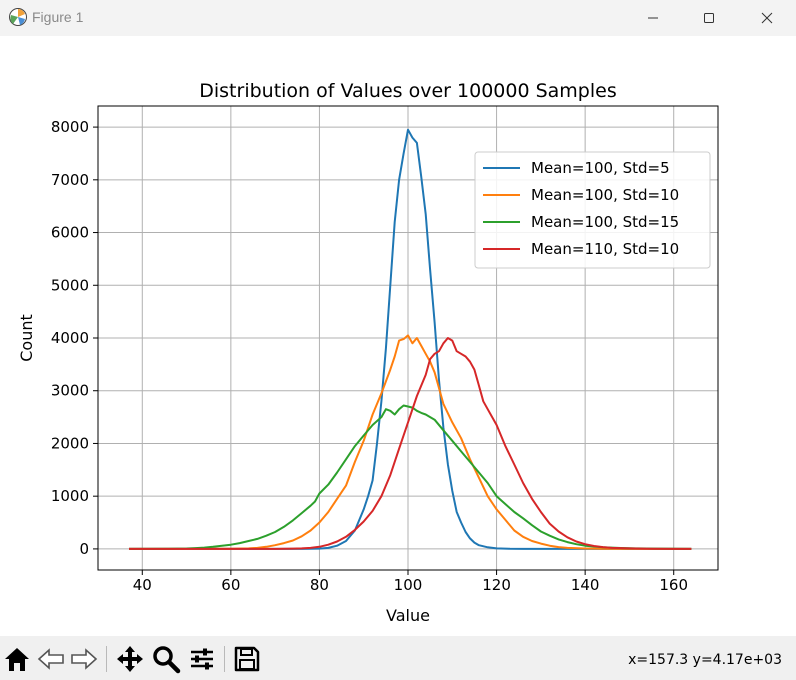  What do you see at coordinates (398, 18) in the screenshot?
I see `window-titlebar: Figure 1` at bounding box center [398, 18].